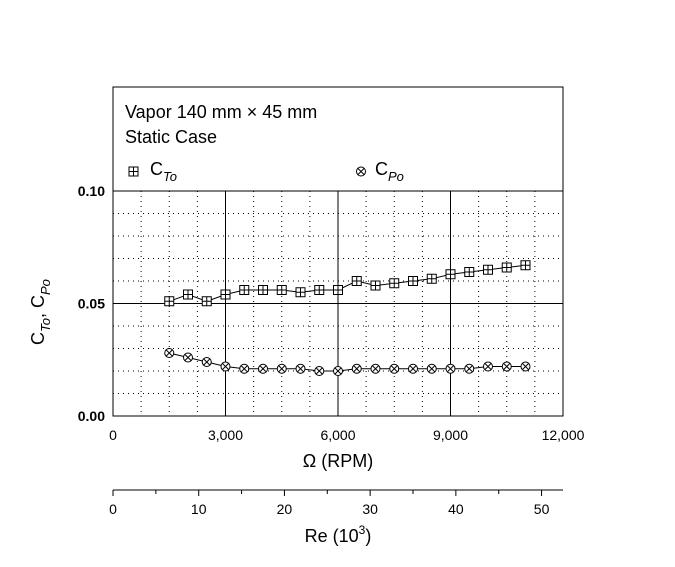 Image resolution: width=675 pixels, height=567 pixels. Describe the element at coordinates (221, 112) in the screenshot. I see `legend-title: Vapor 140 mm × 45 mm` at that location.